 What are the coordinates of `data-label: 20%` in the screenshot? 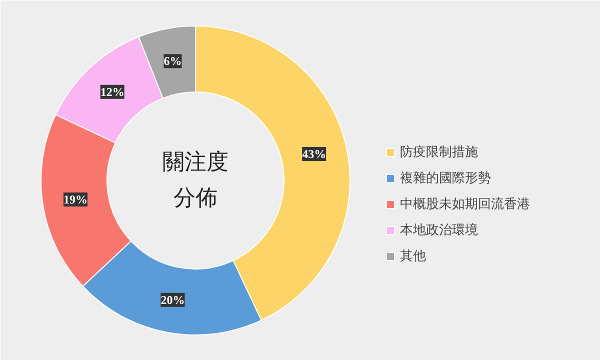 It's located at (172, 299).